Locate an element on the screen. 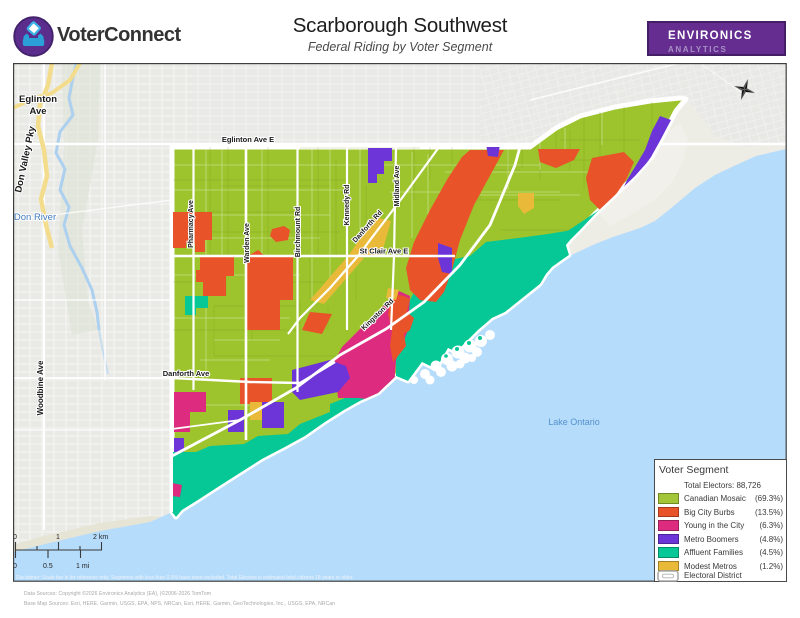  svg-text: Midland Ave is located at coordinates (397, 186).